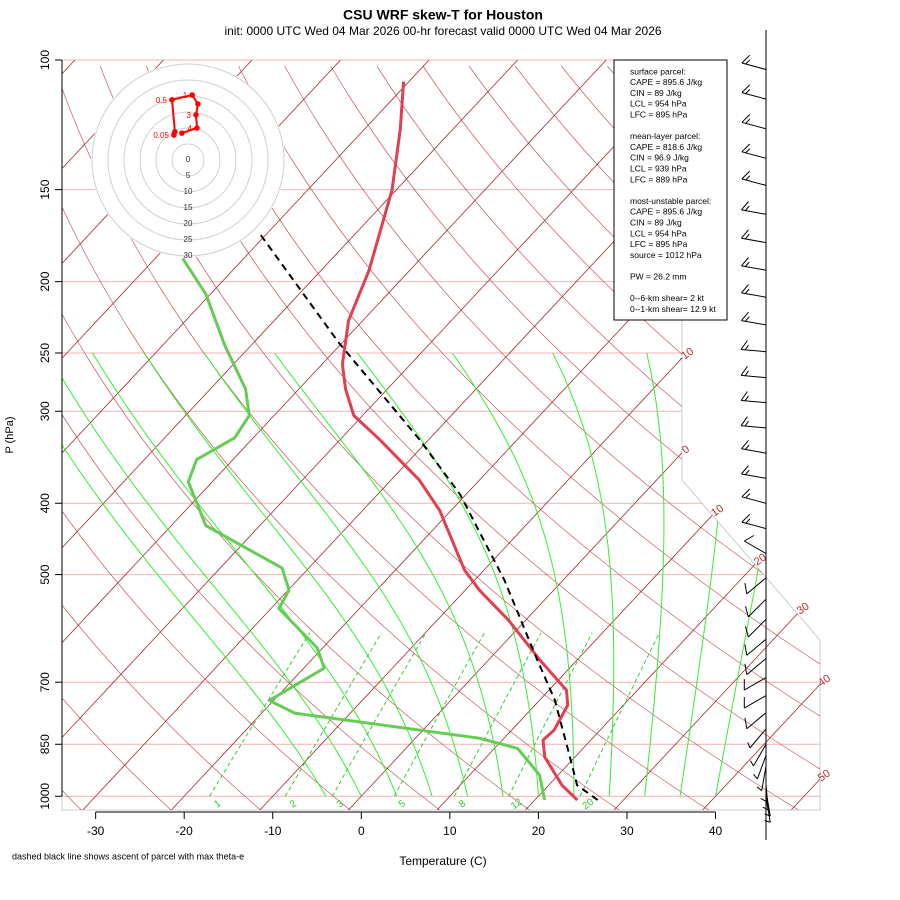  What do you see at coordinates (185, 95) in the screenshot?
I see `hodograph-label: 1` at bounding box center [185, 95].